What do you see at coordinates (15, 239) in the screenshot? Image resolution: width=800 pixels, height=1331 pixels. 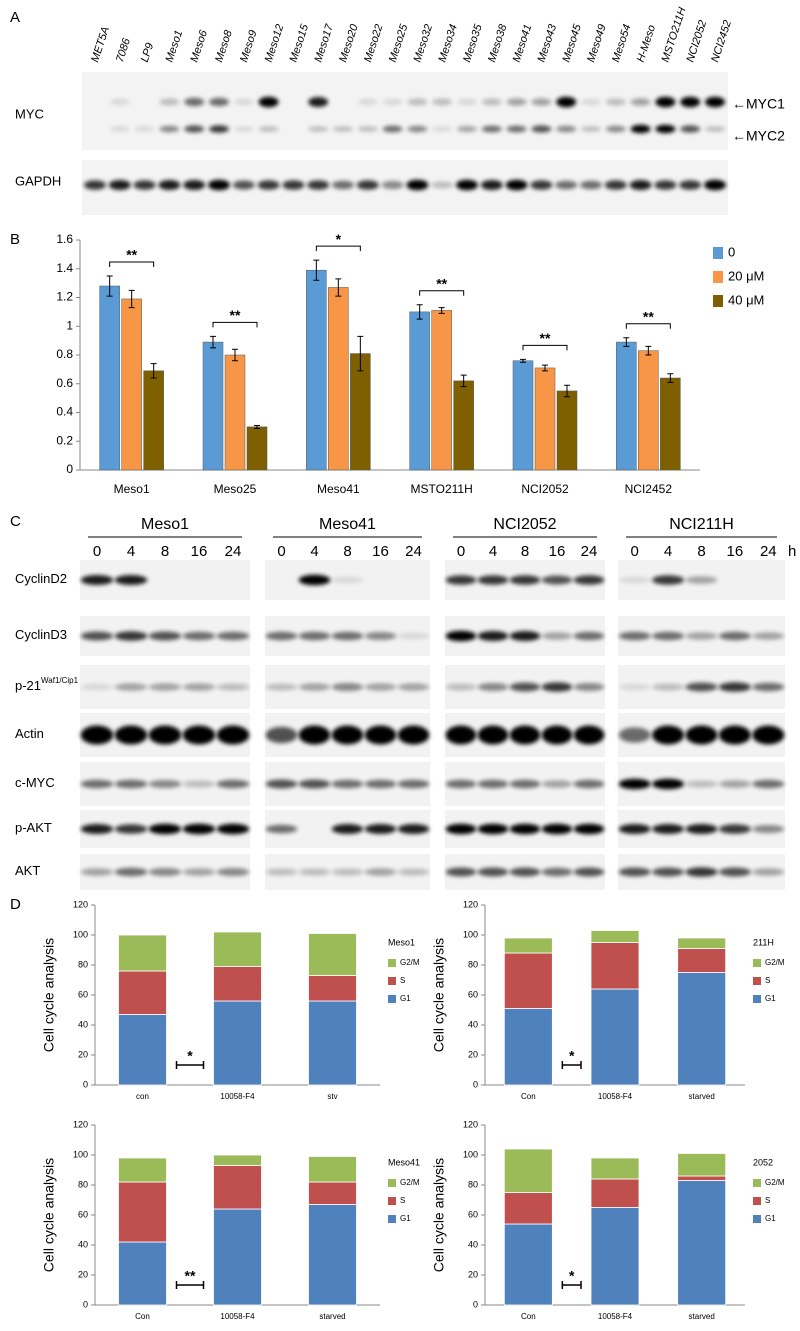 I see `panel-label: B` at bounding box center [15, 239].